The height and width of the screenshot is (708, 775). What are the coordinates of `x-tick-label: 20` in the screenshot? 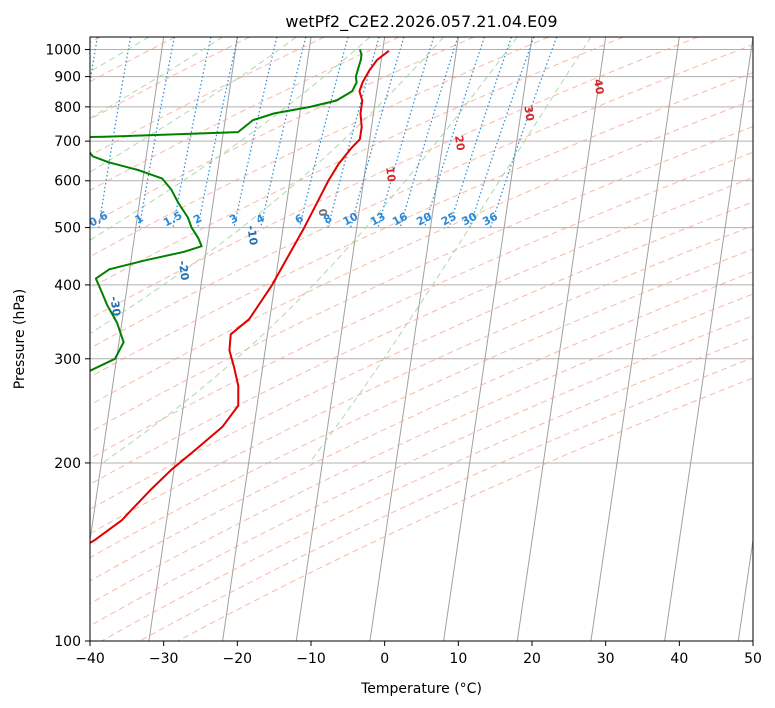 It's located at (532, 659).